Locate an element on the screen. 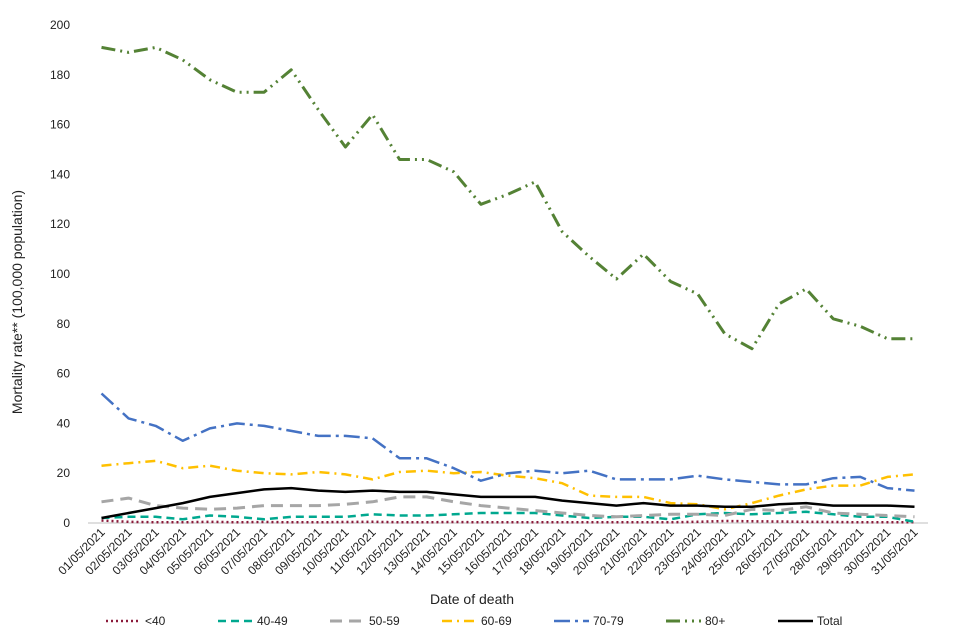  legend-label: Total is located at coordinates (829, 621).